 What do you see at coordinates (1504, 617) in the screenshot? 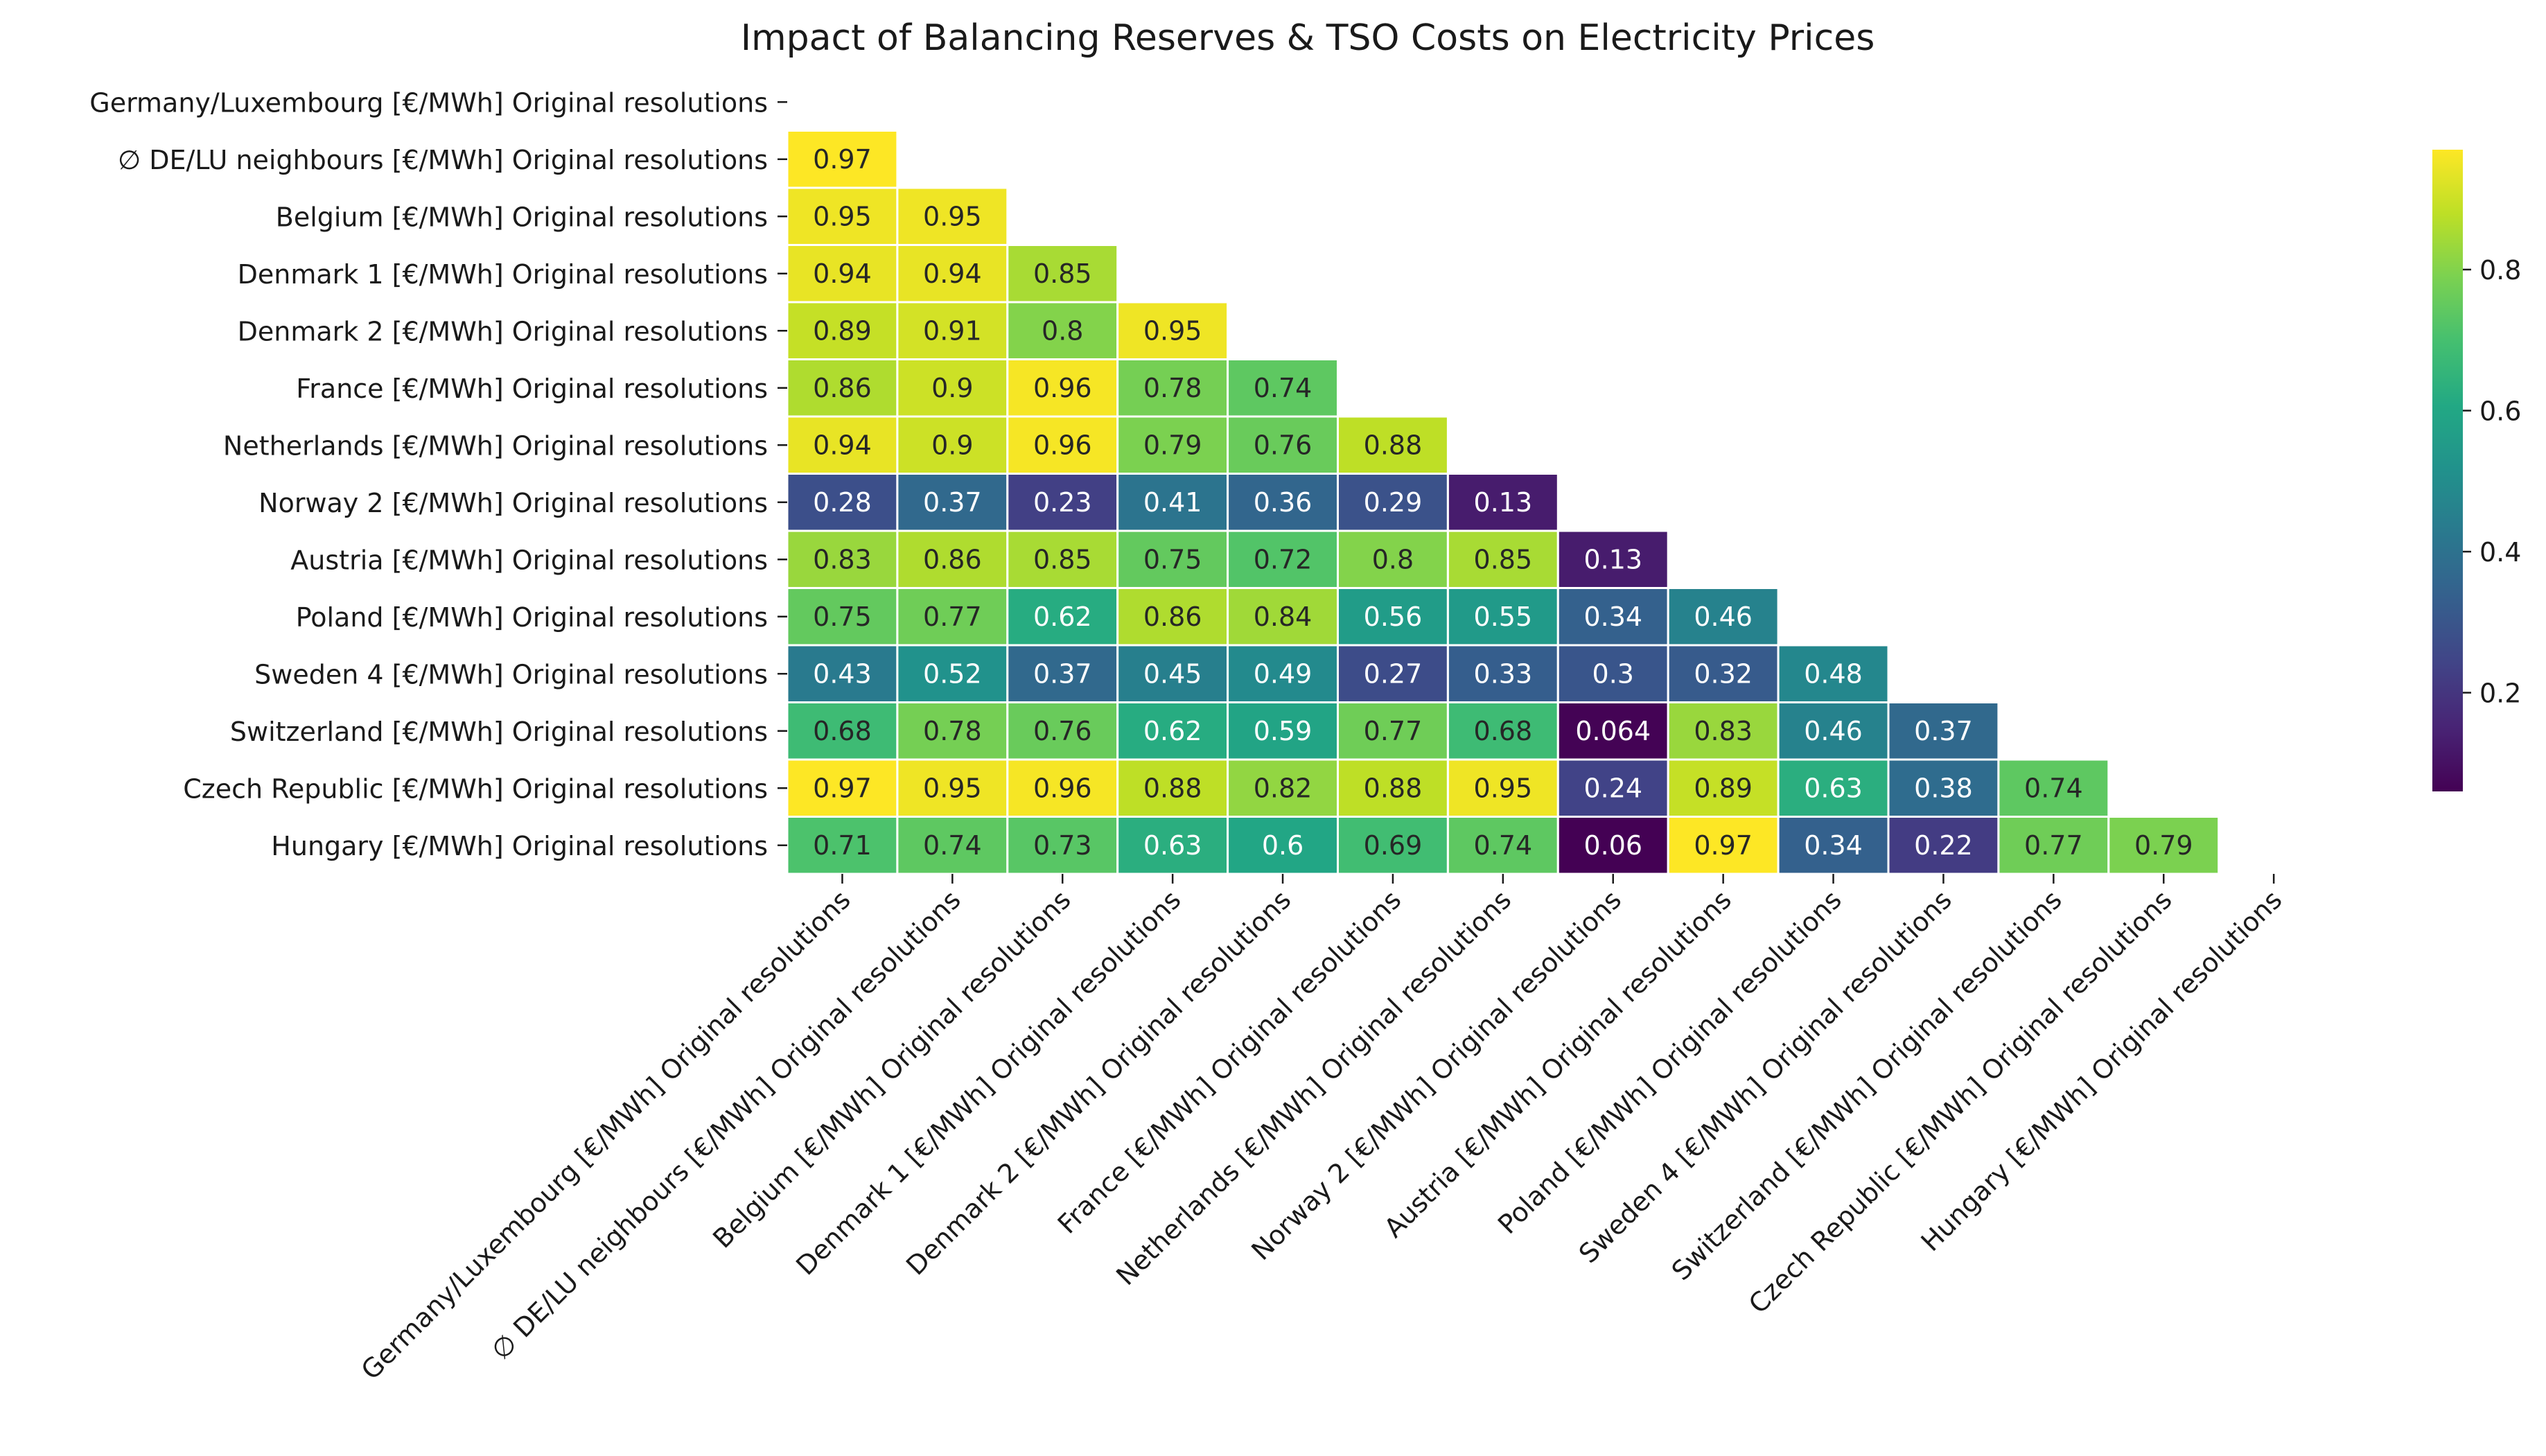
I see `cell-value-label: 0.55` at bounding box center [1504, 617].